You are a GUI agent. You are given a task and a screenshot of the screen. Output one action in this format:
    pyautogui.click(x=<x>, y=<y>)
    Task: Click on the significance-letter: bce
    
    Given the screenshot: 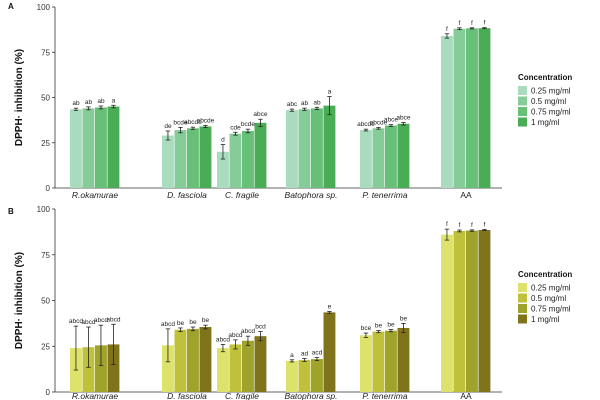 What is the action you would take?
    pyautogui.click(x=366, y=328)
    